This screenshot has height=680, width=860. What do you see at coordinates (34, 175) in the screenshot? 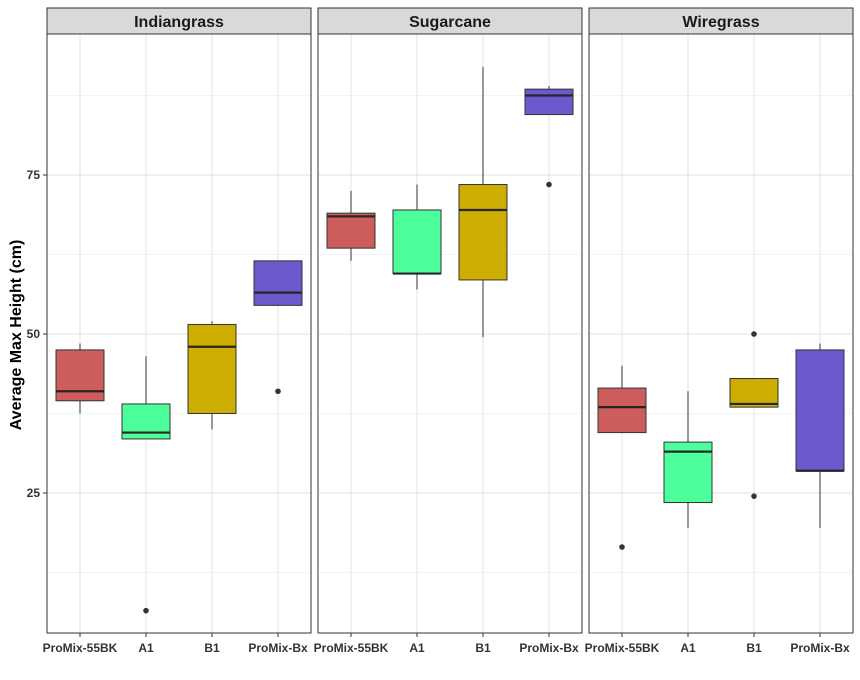
I see `y-tick-label: 75` at bounding box center [34, 175].